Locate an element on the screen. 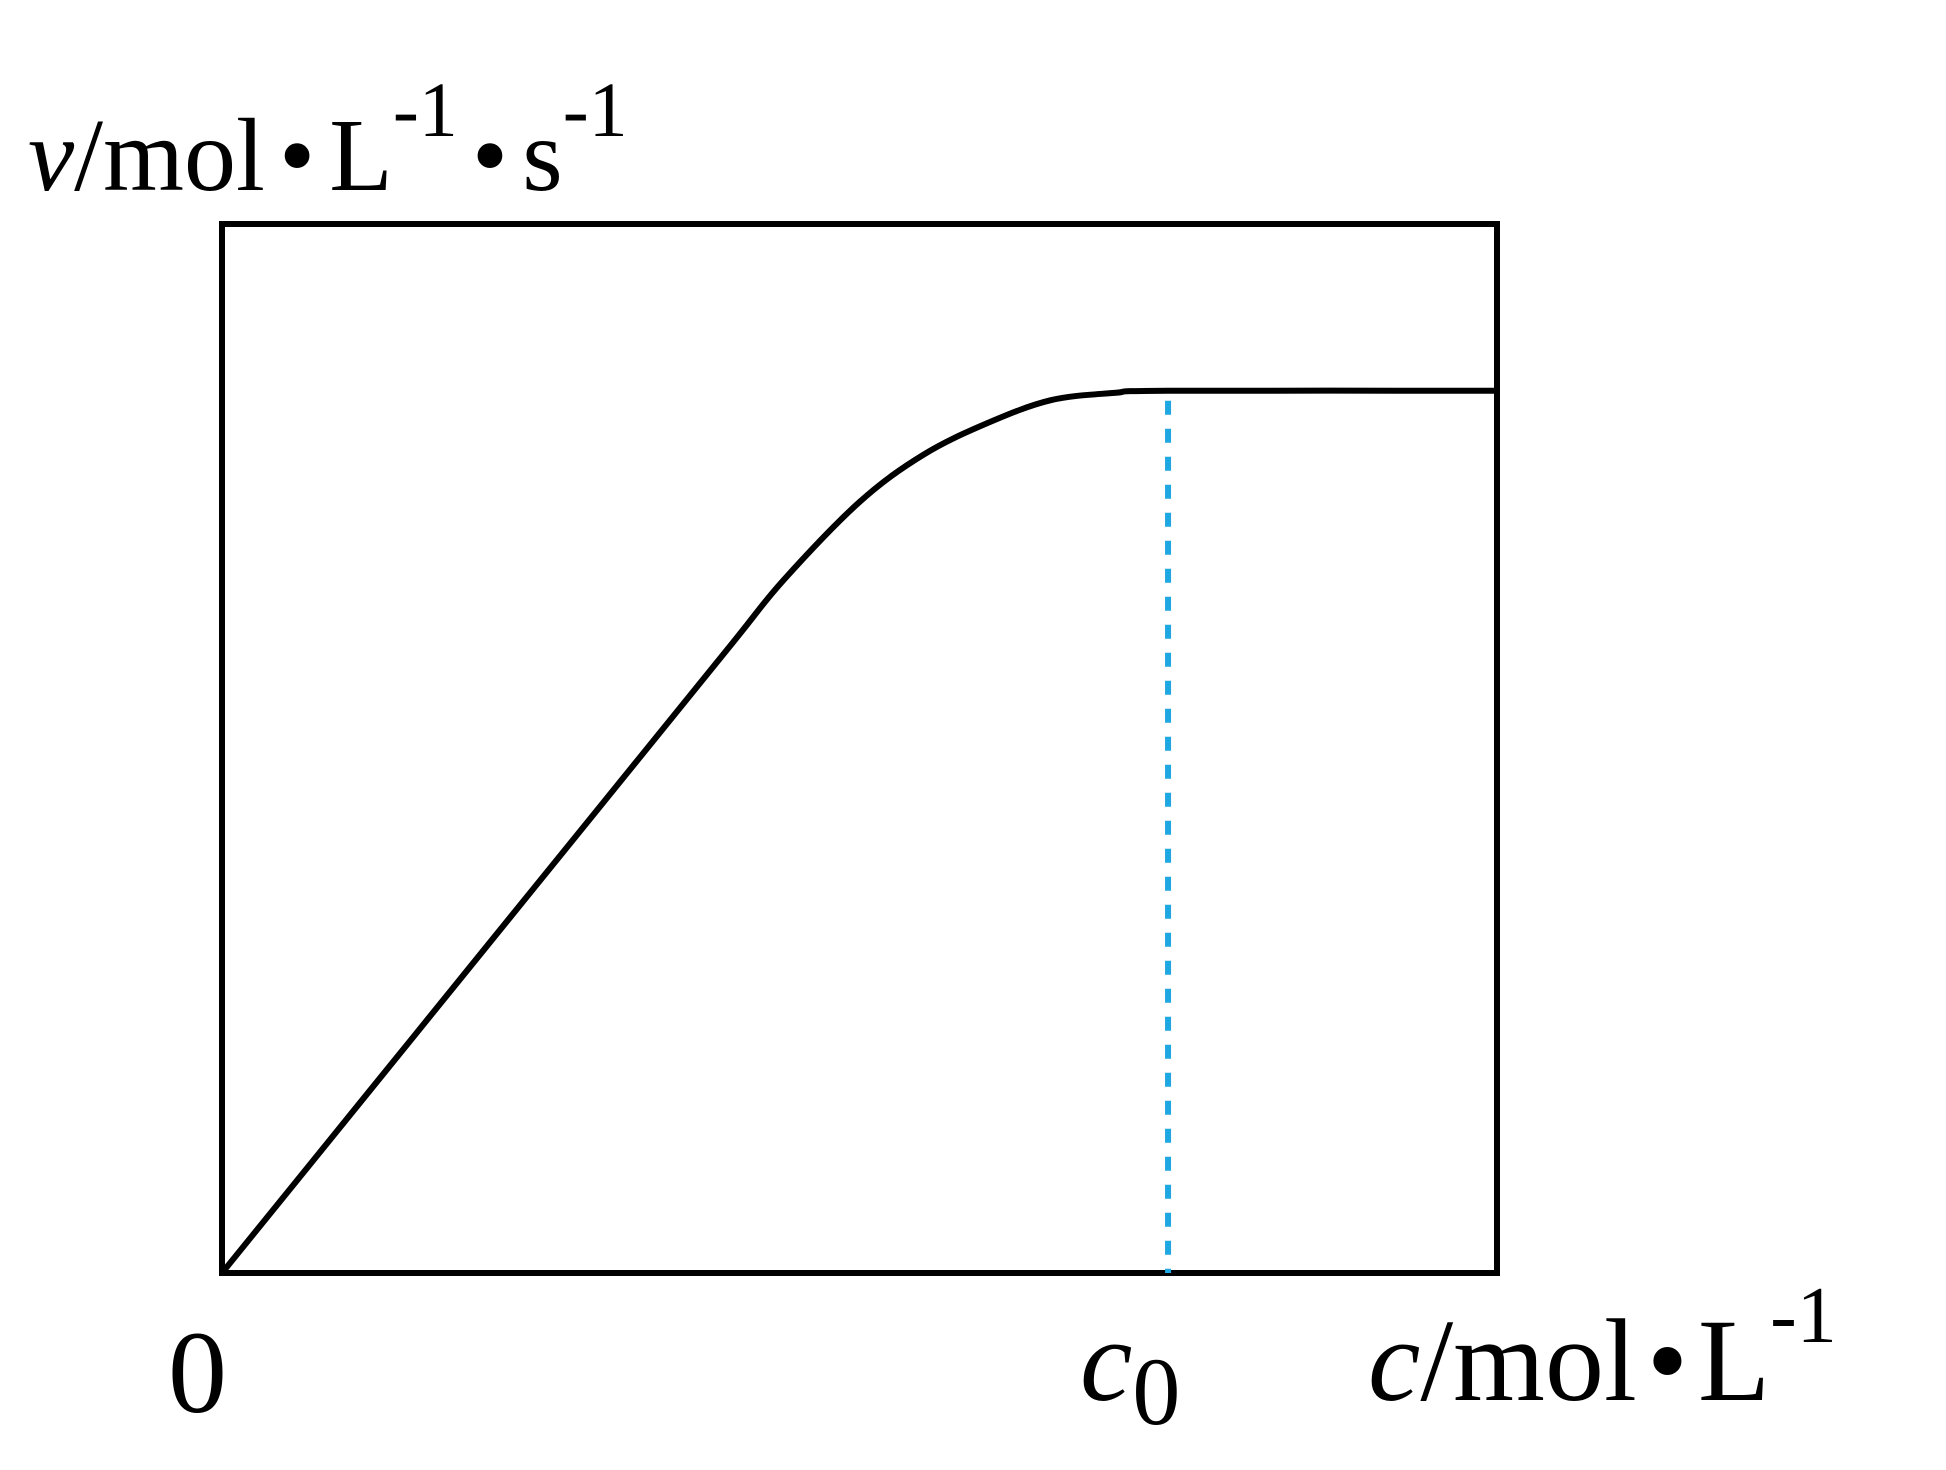  y-axis-unit-main: /mol is located at coordinates (169, 155).